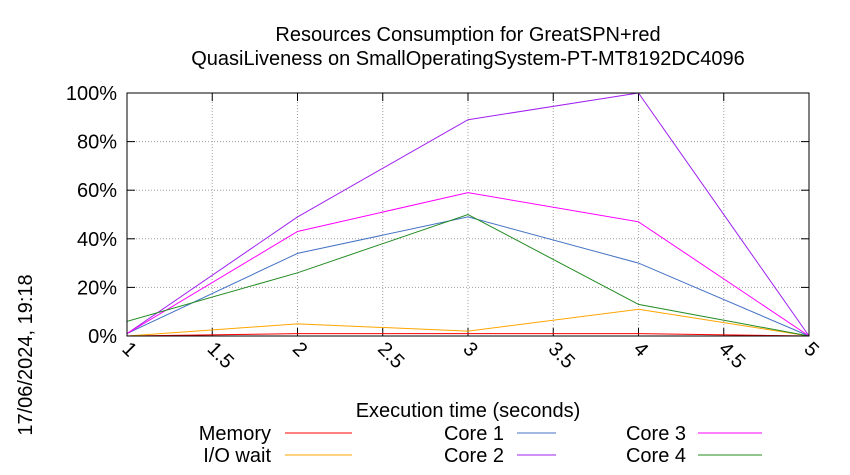 Image resolution: width=850 pixels, height=475 pixels. I want to click on y-tick-label: 20%, so click(97, 288).